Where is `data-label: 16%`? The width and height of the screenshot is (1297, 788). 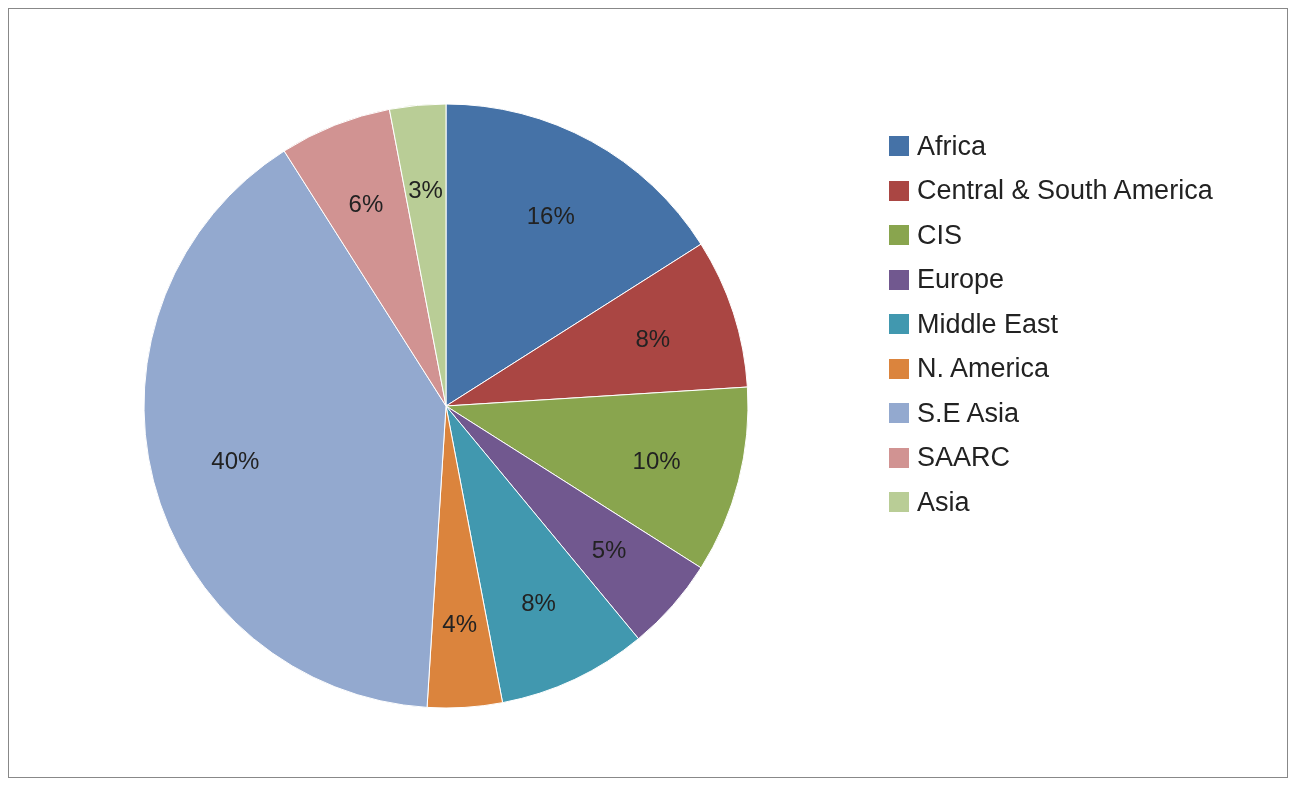 data-label: 16% is located at coordinates (550, 215).